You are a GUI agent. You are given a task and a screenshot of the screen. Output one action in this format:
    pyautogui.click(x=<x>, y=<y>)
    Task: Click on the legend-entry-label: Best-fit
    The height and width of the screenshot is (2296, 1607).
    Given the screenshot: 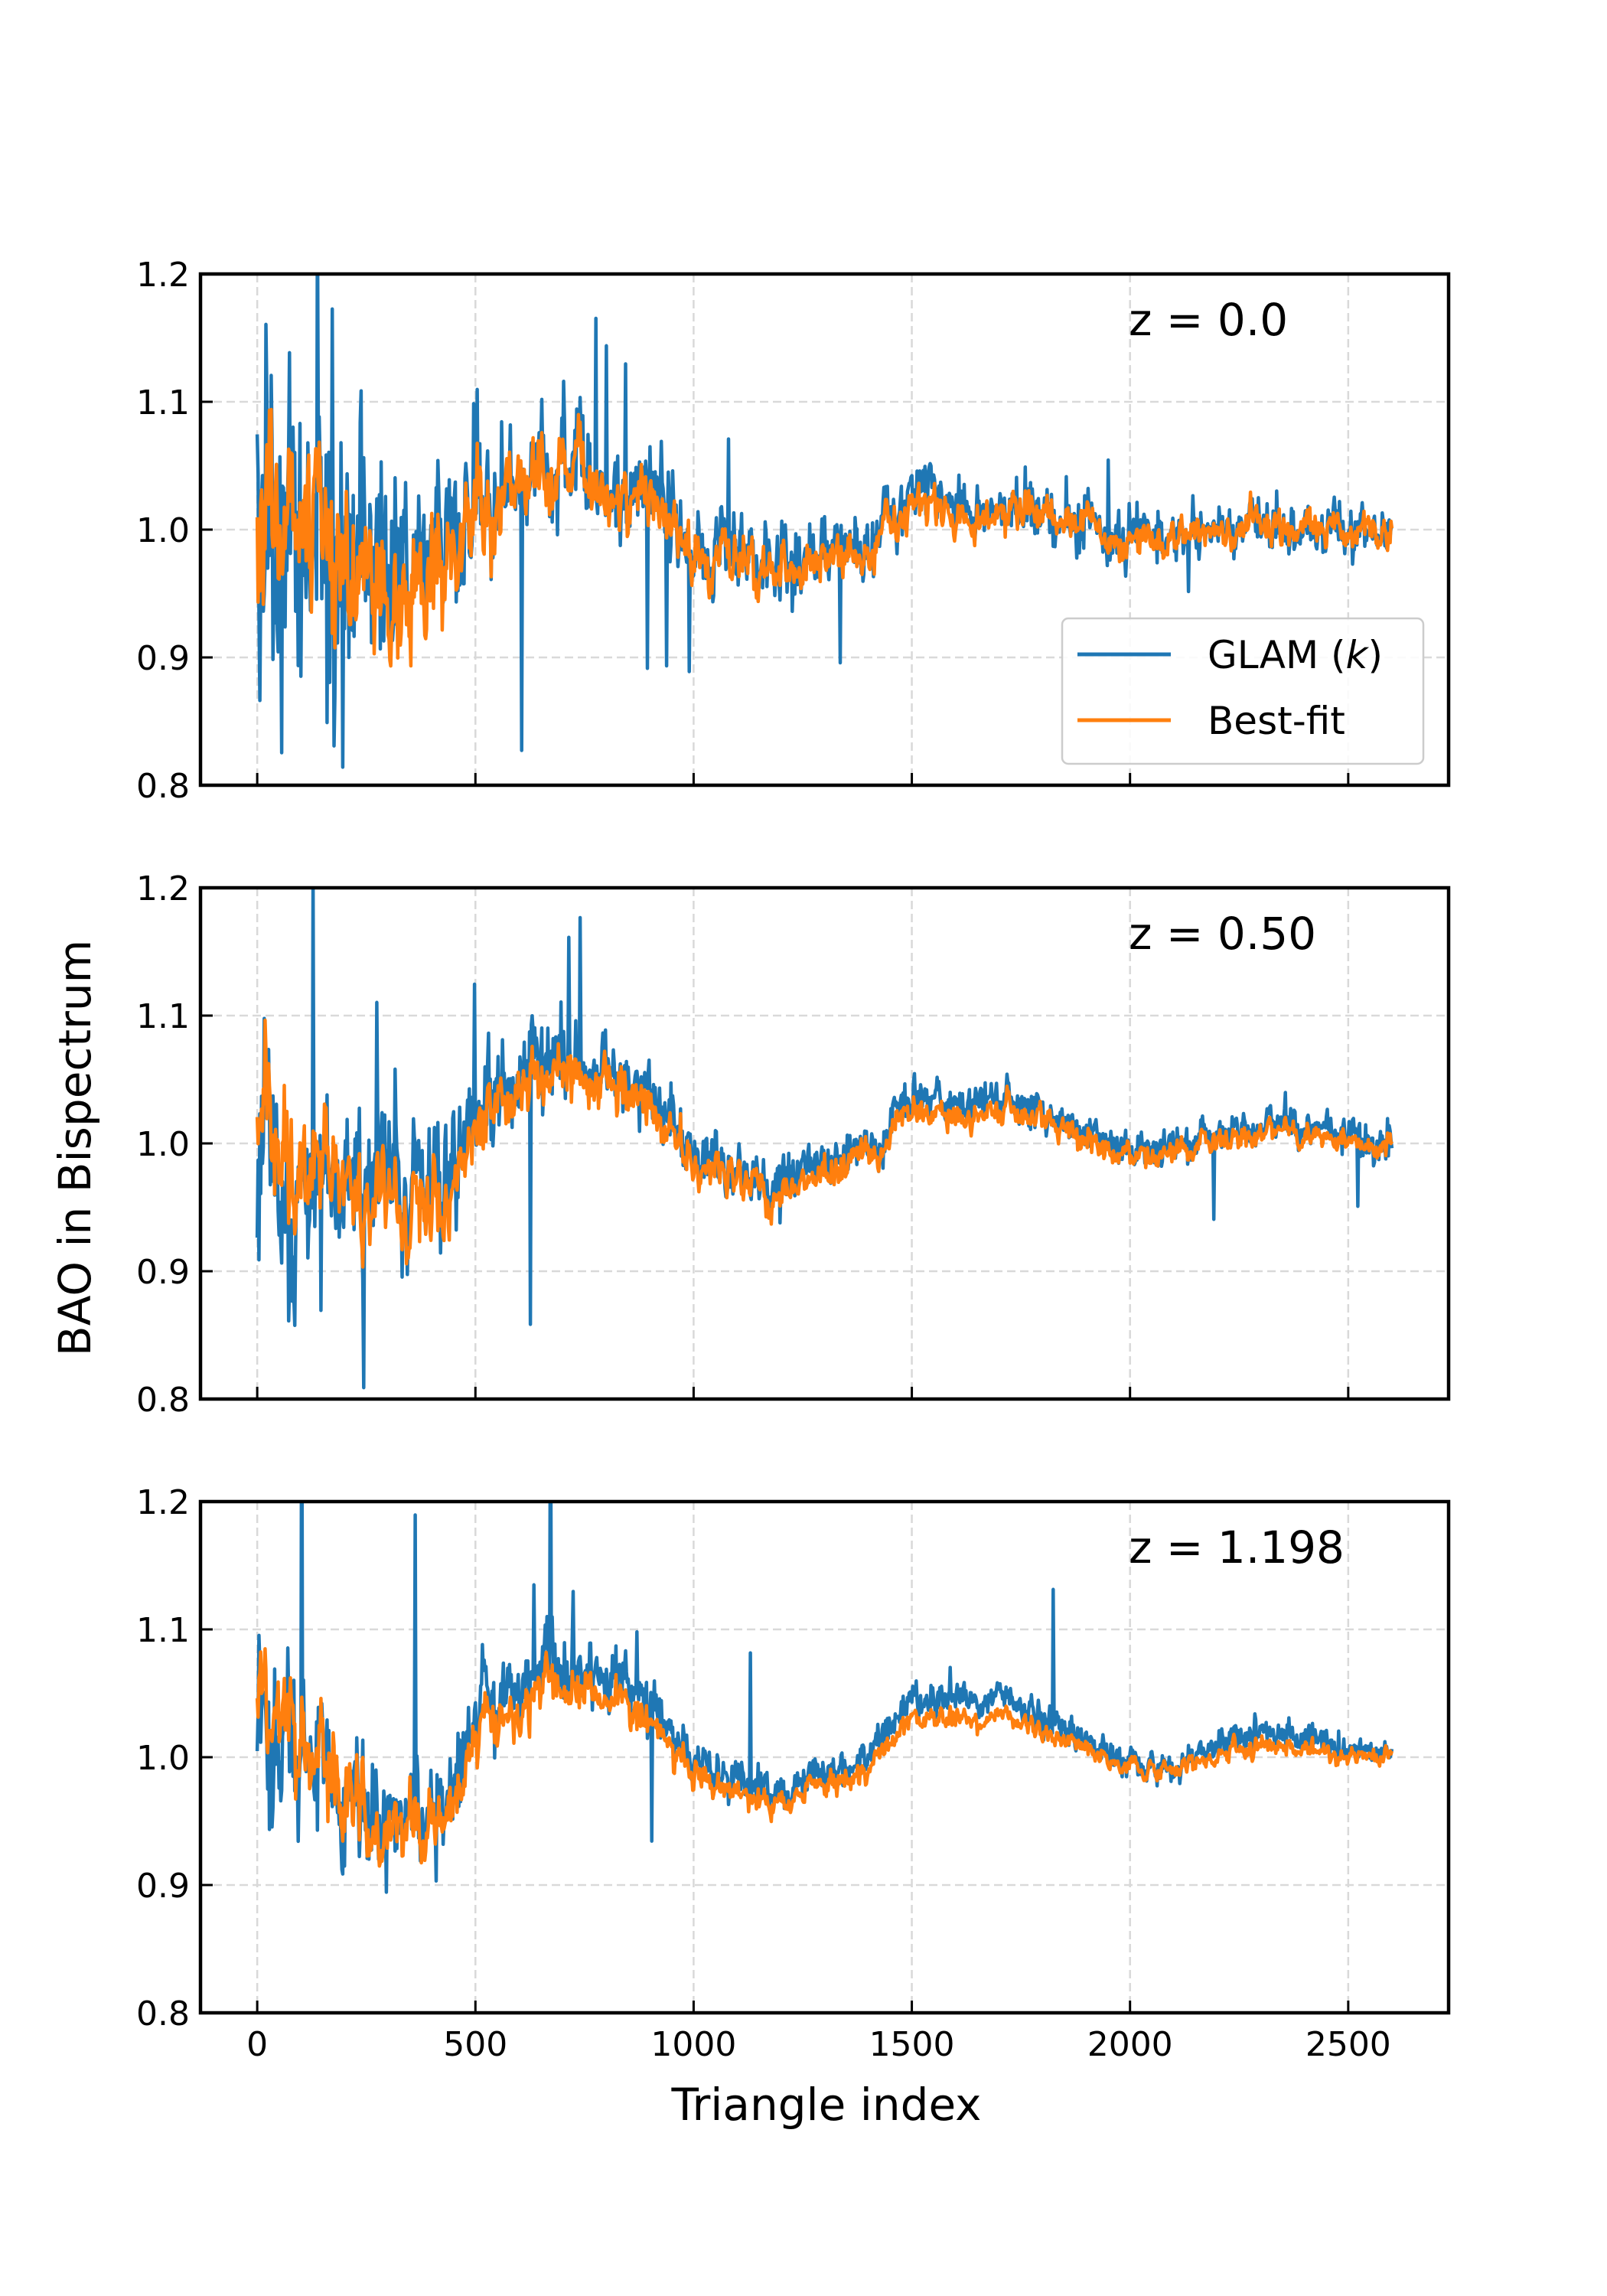 What is the action you would take?
    pyautogui.click(x=1276, y=721)
    